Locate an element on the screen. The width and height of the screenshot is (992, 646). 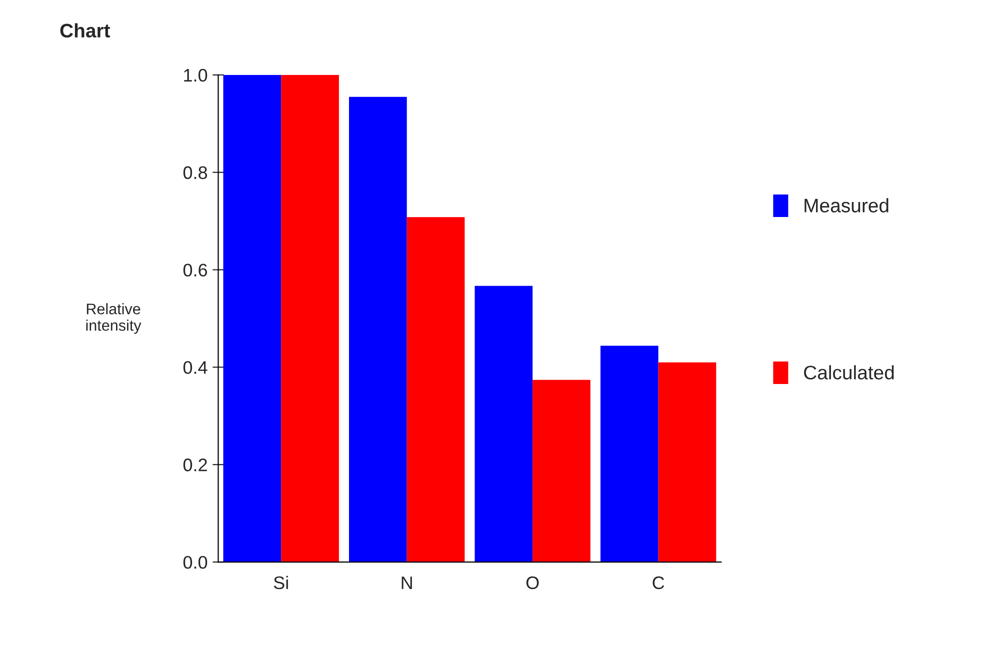
y-tick-label: 0.8 is located at coordinates (195, 173).